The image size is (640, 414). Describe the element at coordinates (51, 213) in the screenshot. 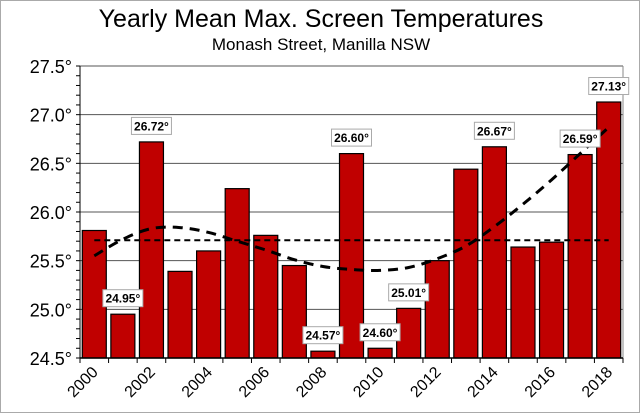

I see `y-tick-label: 26.0°` at that location.